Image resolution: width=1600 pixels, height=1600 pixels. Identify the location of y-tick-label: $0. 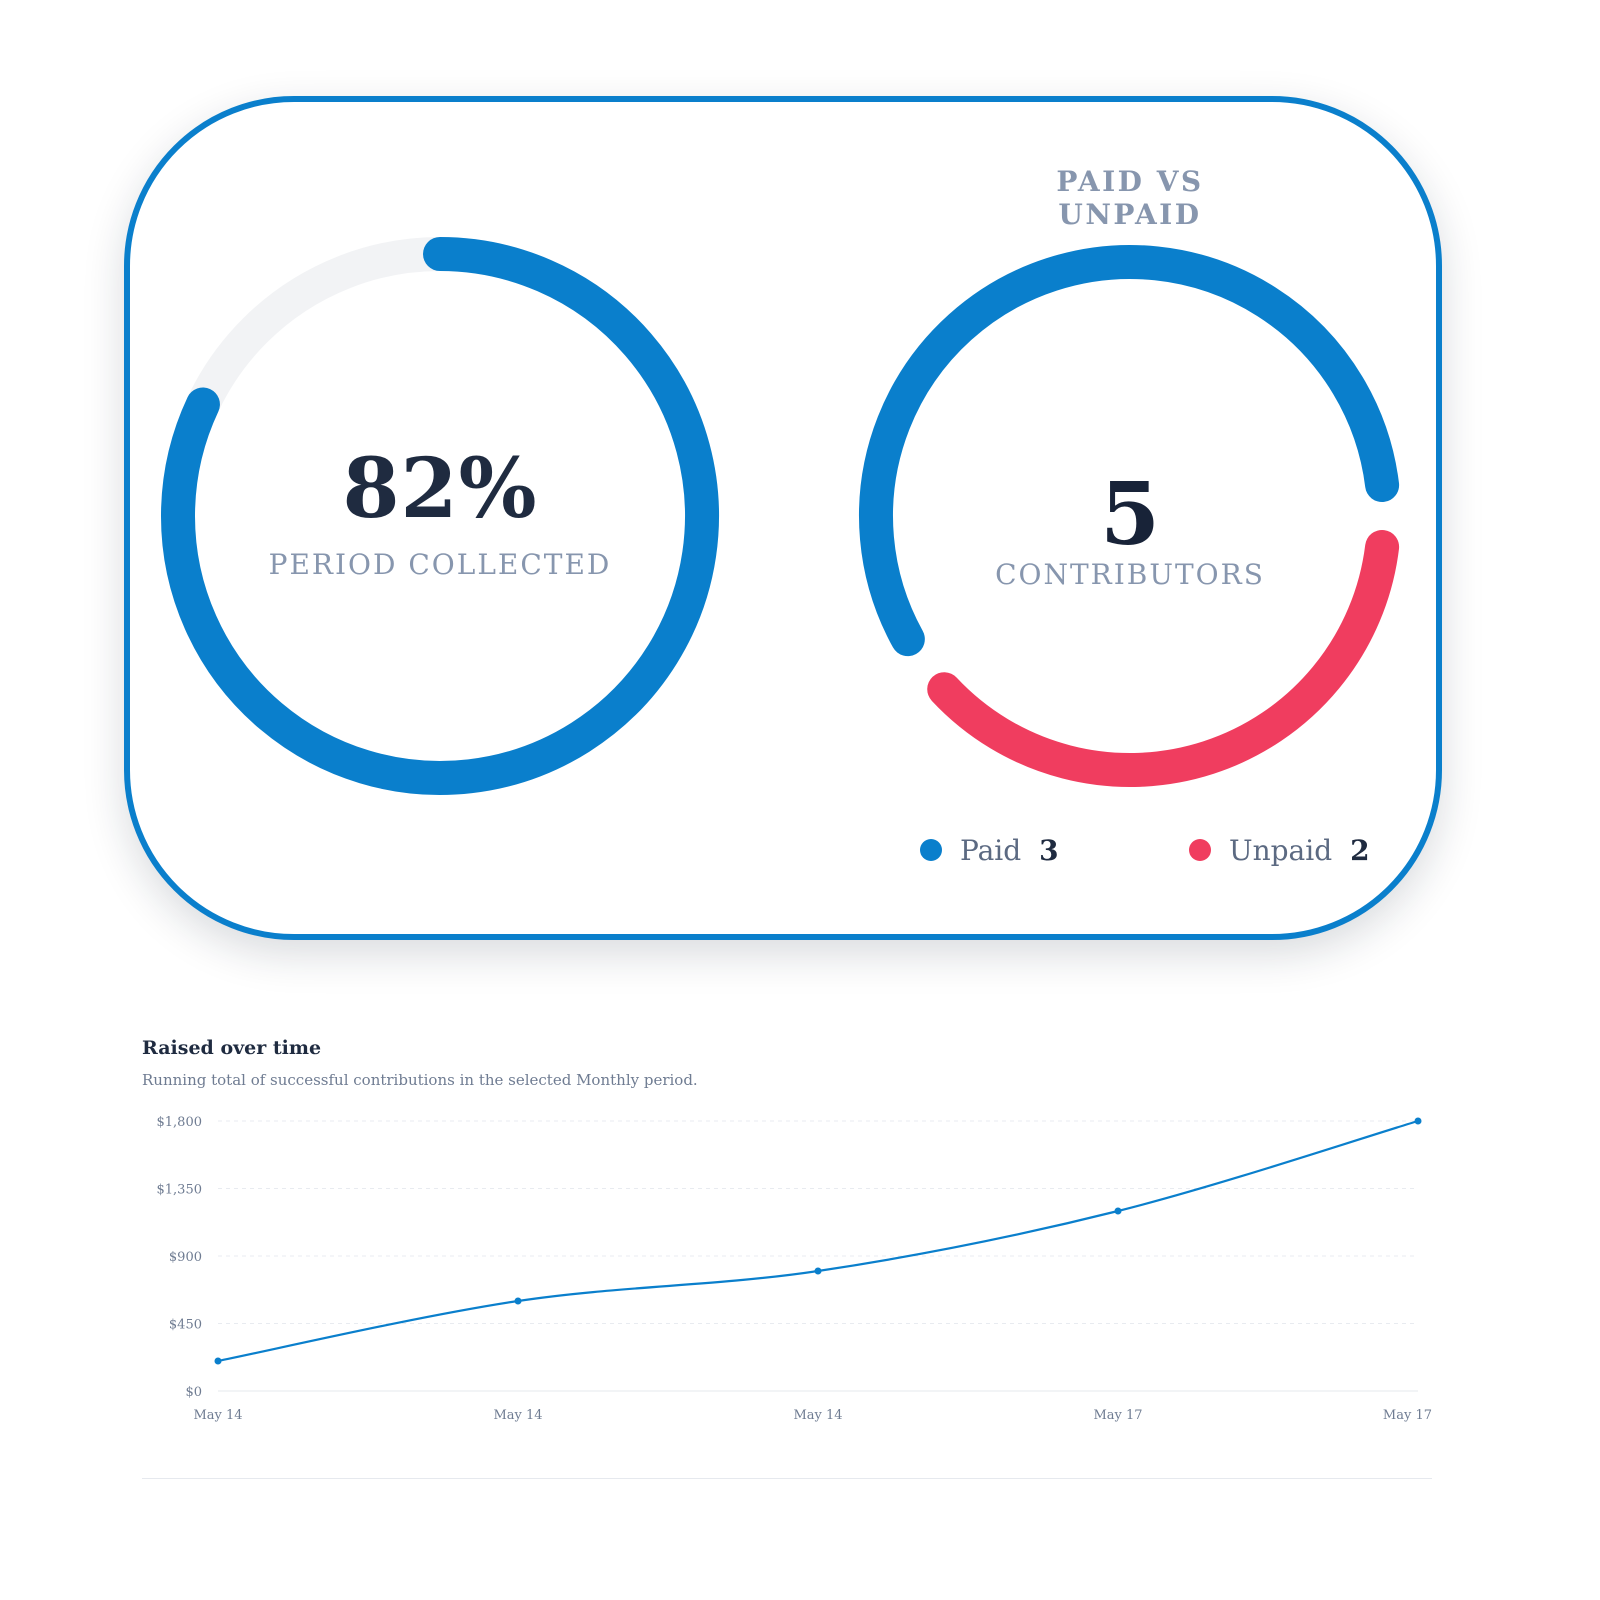
(193, 1392).